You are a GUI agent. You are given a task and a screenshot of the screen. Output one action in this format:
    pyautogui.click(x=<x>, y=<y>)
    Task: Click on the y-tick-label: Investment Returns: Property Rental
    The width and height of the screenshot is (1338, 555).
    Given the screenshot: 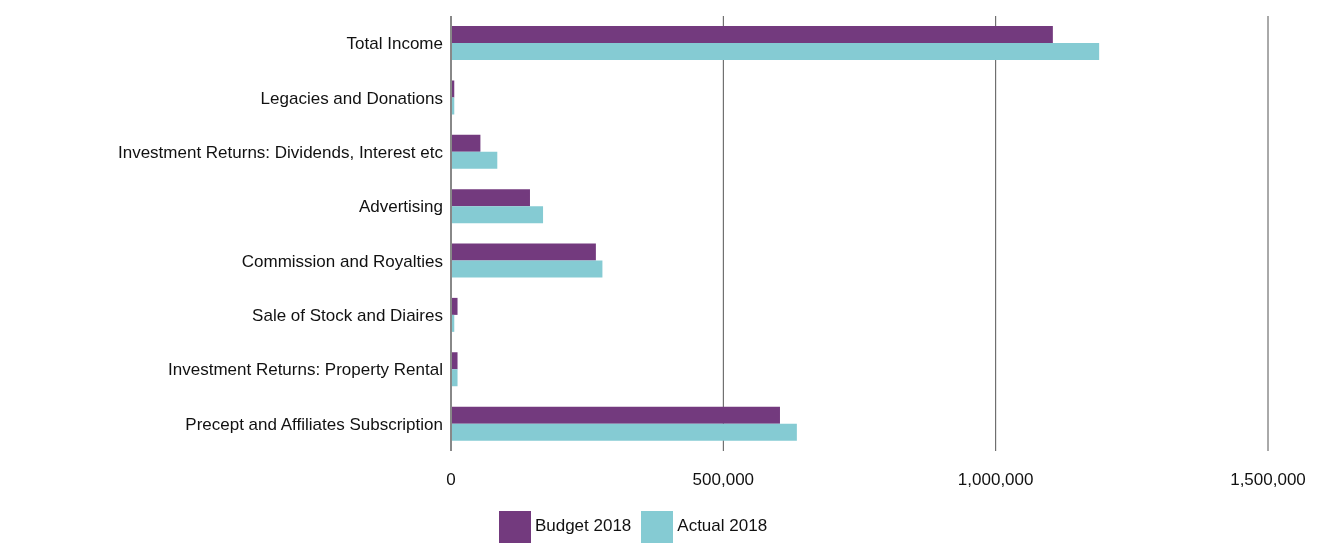 What is the action you would take?
    pyautogui.click(x=305, y=370)
    